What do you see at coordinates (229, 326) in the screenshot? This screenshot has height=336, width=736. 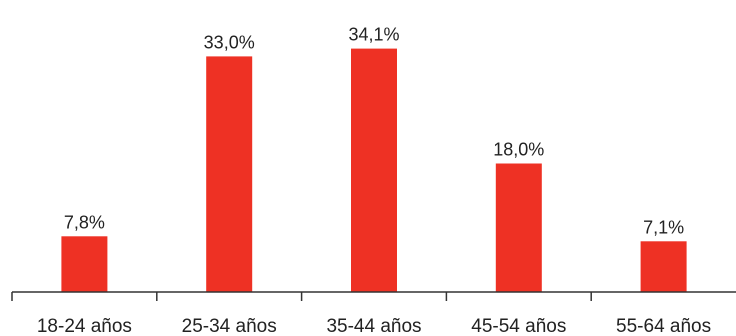 I see `x-tick-label-2: 25-34 años` at bounding box center [229, 326].